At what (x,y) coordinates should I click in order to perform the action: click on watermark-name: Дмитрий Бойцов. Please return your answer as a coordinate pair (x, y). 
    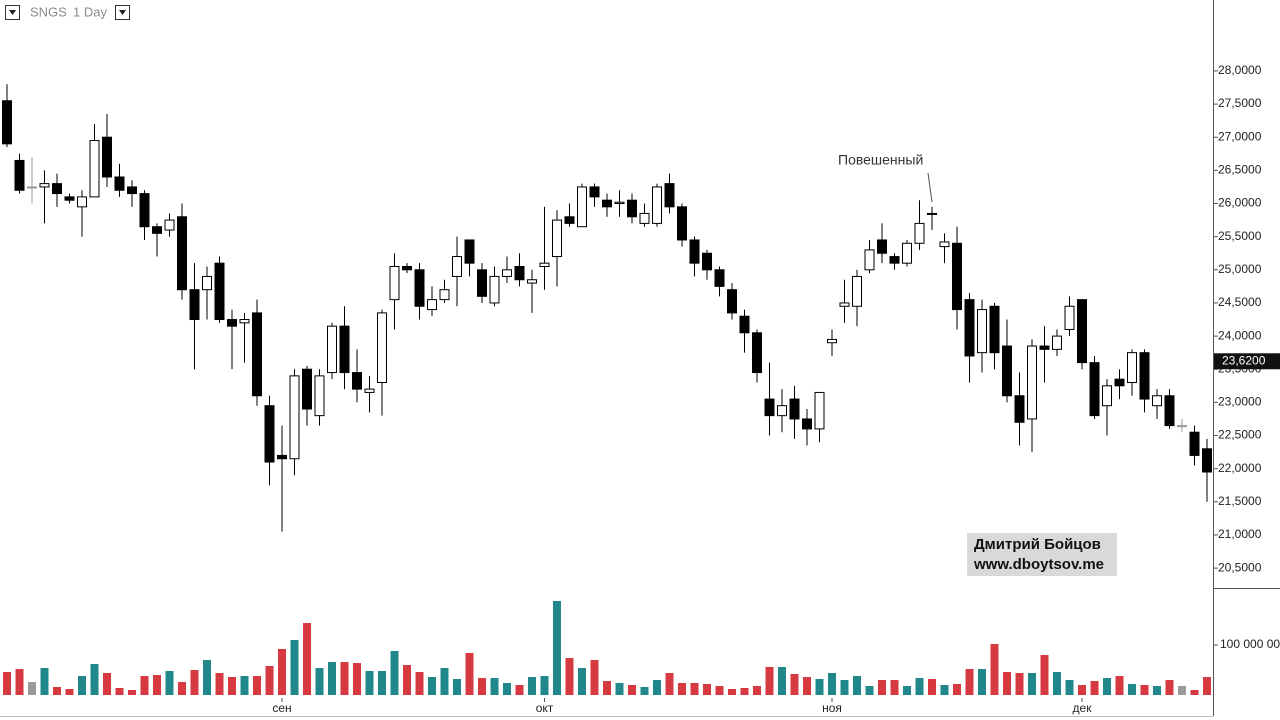
    Looking at the image, I should click on (1037, 544).